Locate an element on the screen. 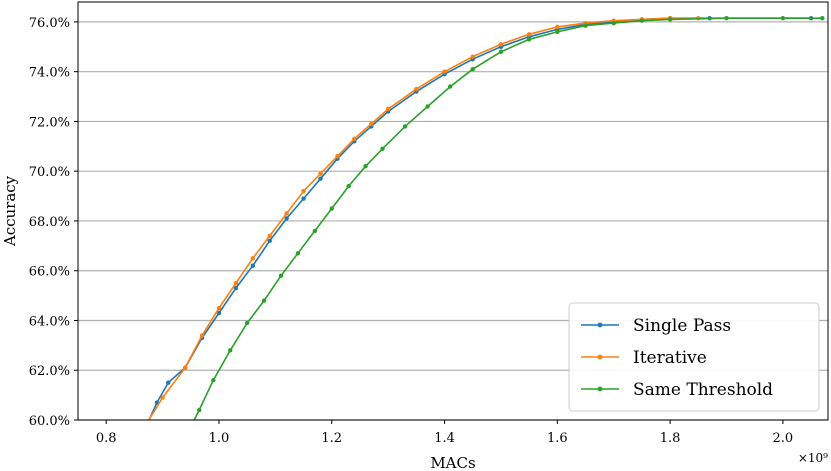  x-axis-label: MACs is located at coordinates (452, 462).